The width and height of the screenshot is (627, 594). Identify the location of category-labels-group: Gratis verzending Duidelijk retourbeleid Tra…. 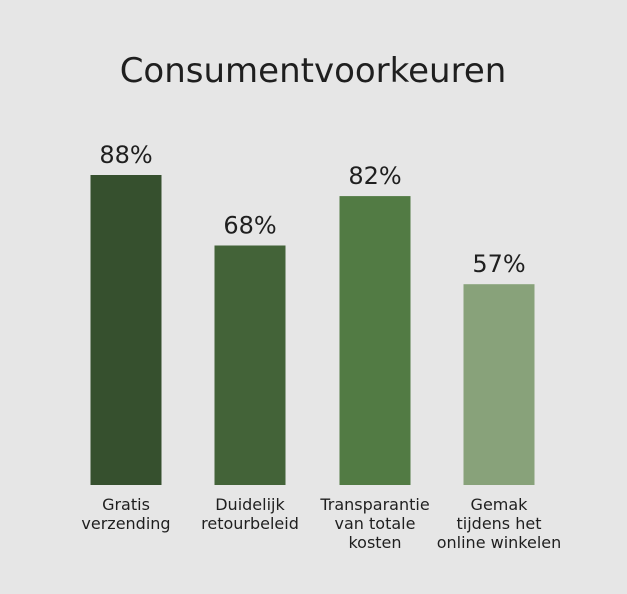
(321, 523).